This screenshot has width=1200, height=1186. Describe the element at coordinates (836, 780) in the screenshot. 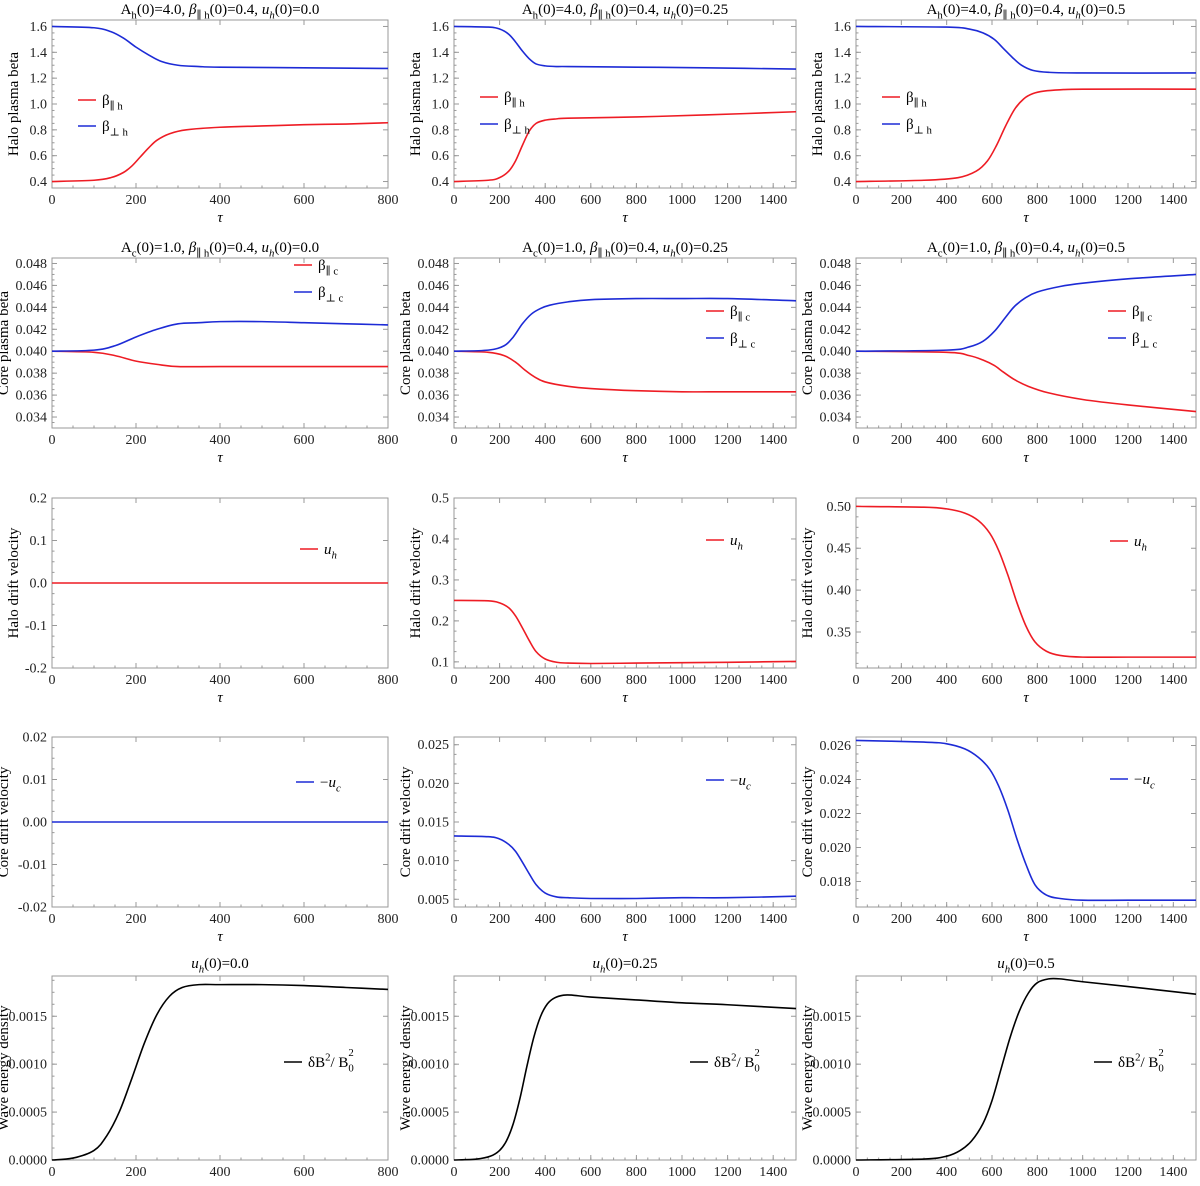

I see `y-tick-label: 0.024` at that location.